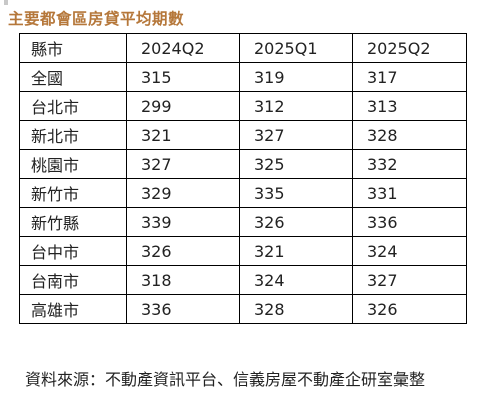 The height and width of the screenshot is (408, 500). Describe the element at coordinates (73, 280) in the screenshot. I see `cell-region: 台南市` at that location.